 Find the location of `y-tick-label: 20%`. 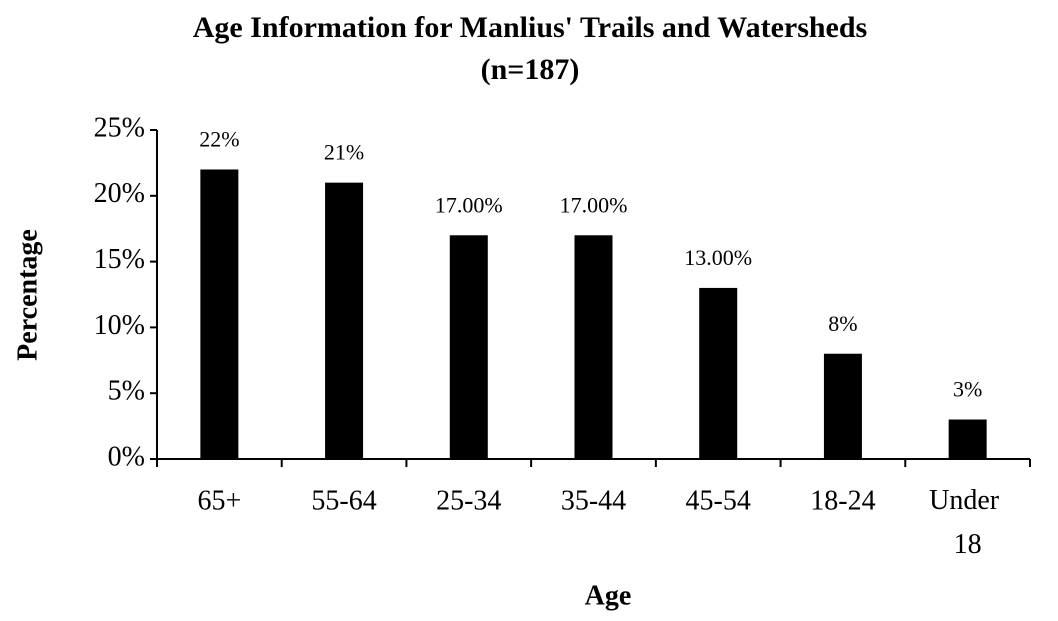

y-tick-label: 20% is located at coordinates (119, 193).